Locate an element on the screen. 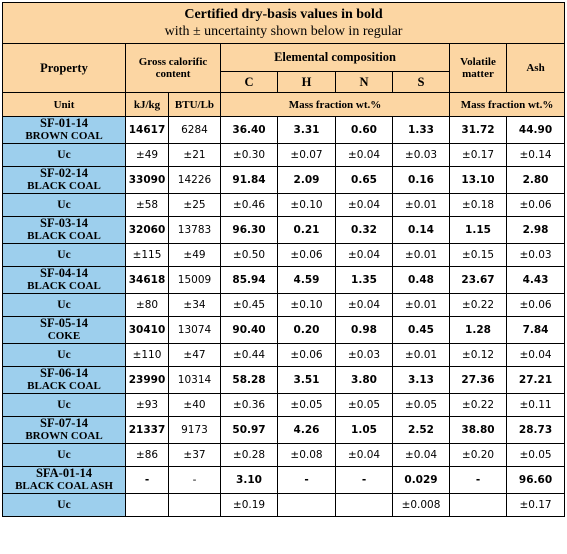 This screenshot has width=567, height=554. uncertainty-row: Uc ±49 ±21 ±0.30 ±0.07 ±0.04 ±0.03 ±0.17 ±0.14 is located at coordinates (284, 155).